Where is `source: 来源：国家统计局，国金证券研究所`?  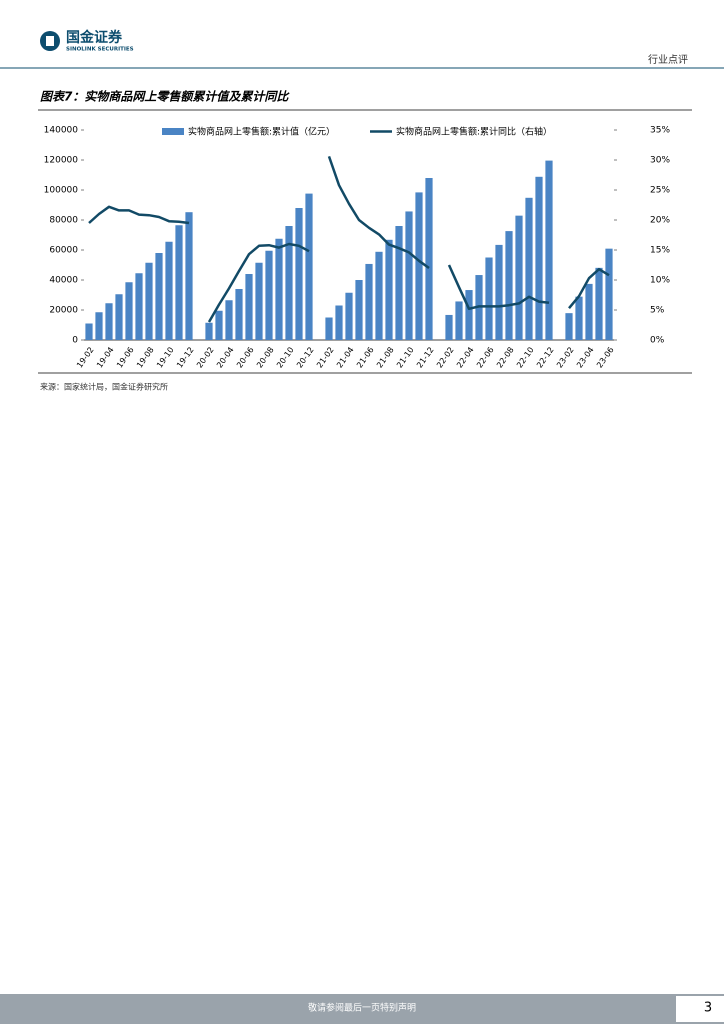 source: 来源：国家统计局，国金证券研究所 is located at coordinates (104, 387).